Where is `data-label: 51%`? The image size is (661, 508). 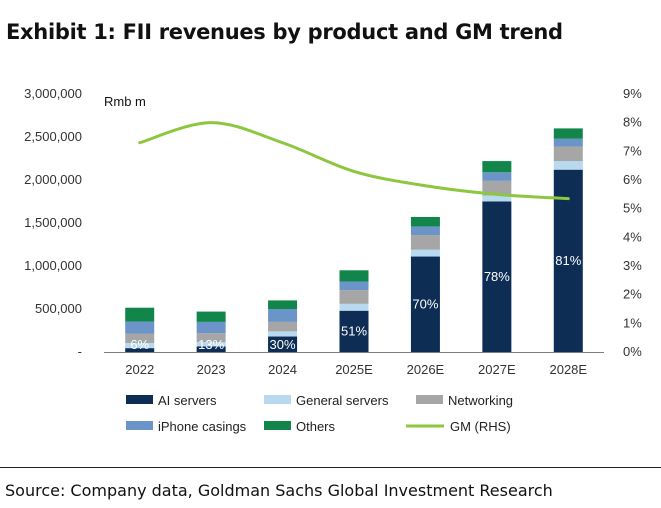
data-label: 51% is located at coordinates (354, 330).